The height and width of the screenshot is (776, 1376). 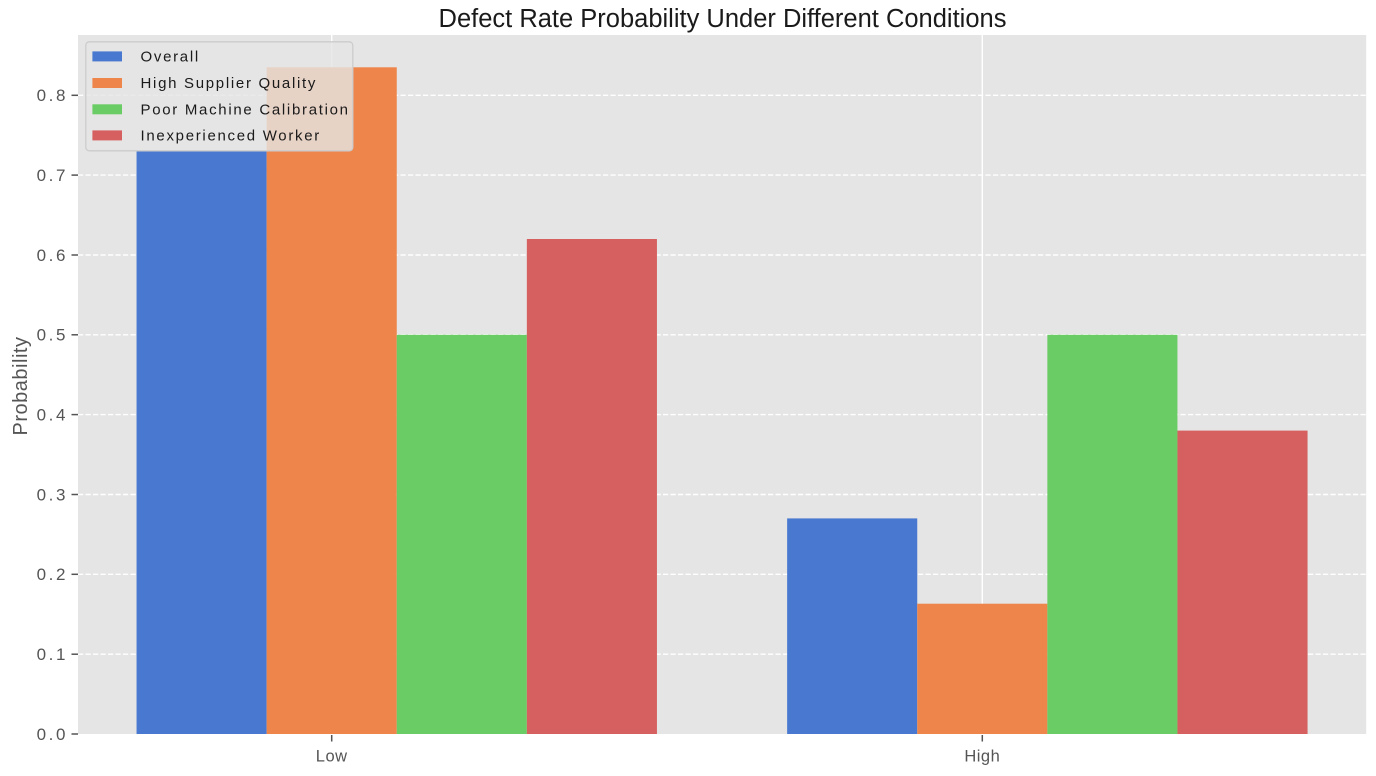 I want to click on svg-text: 0.5, so click(x=52, y=335).